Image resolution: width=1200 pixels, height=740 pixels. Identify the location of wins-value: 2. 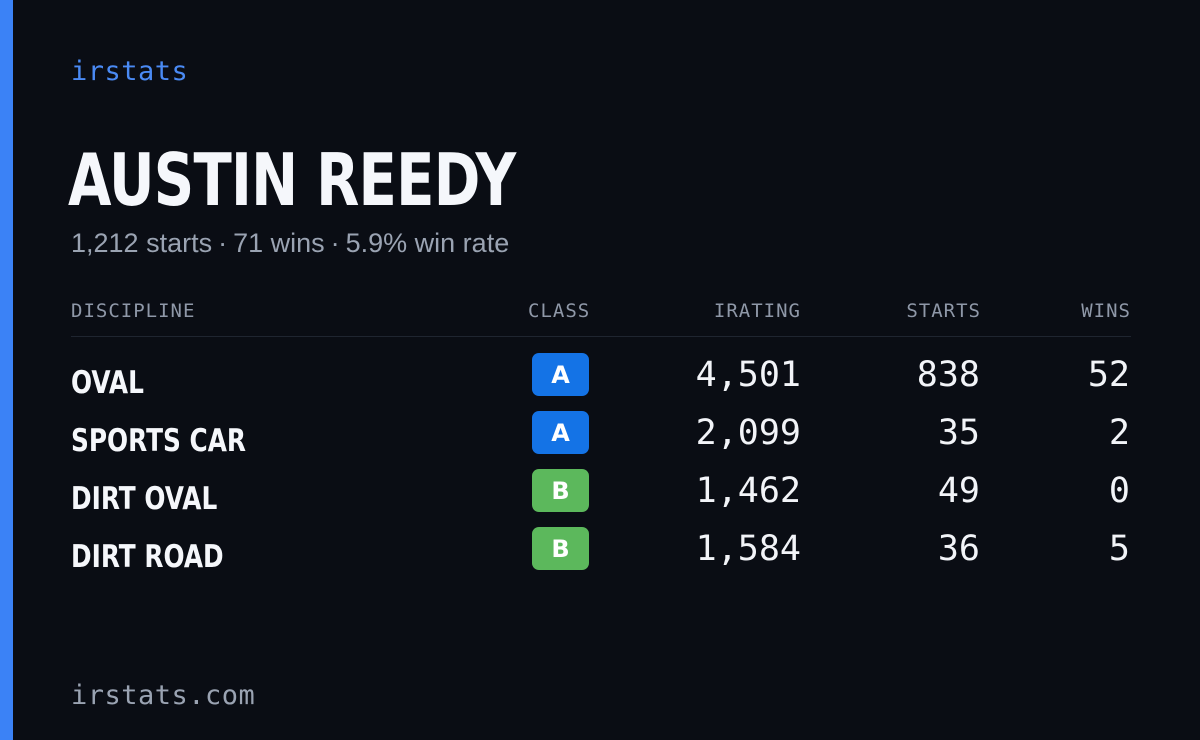
(1119, 433).